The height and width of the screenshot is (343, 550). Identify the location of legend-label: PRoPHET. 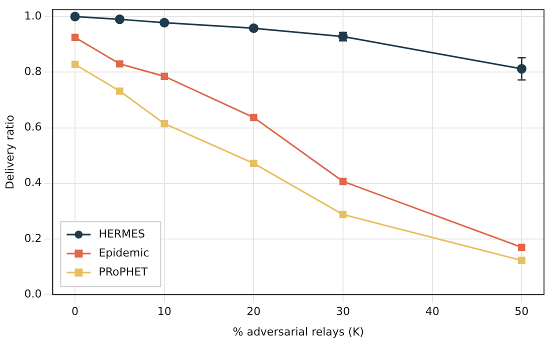
(123, 271).